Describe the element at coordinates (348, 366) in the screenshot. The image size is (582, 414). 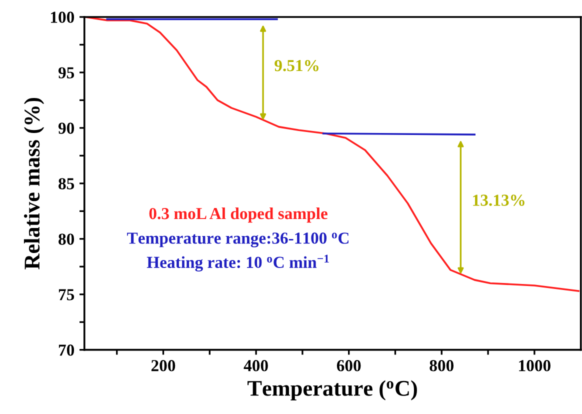
I see `x-tick-label: 600` at that location.